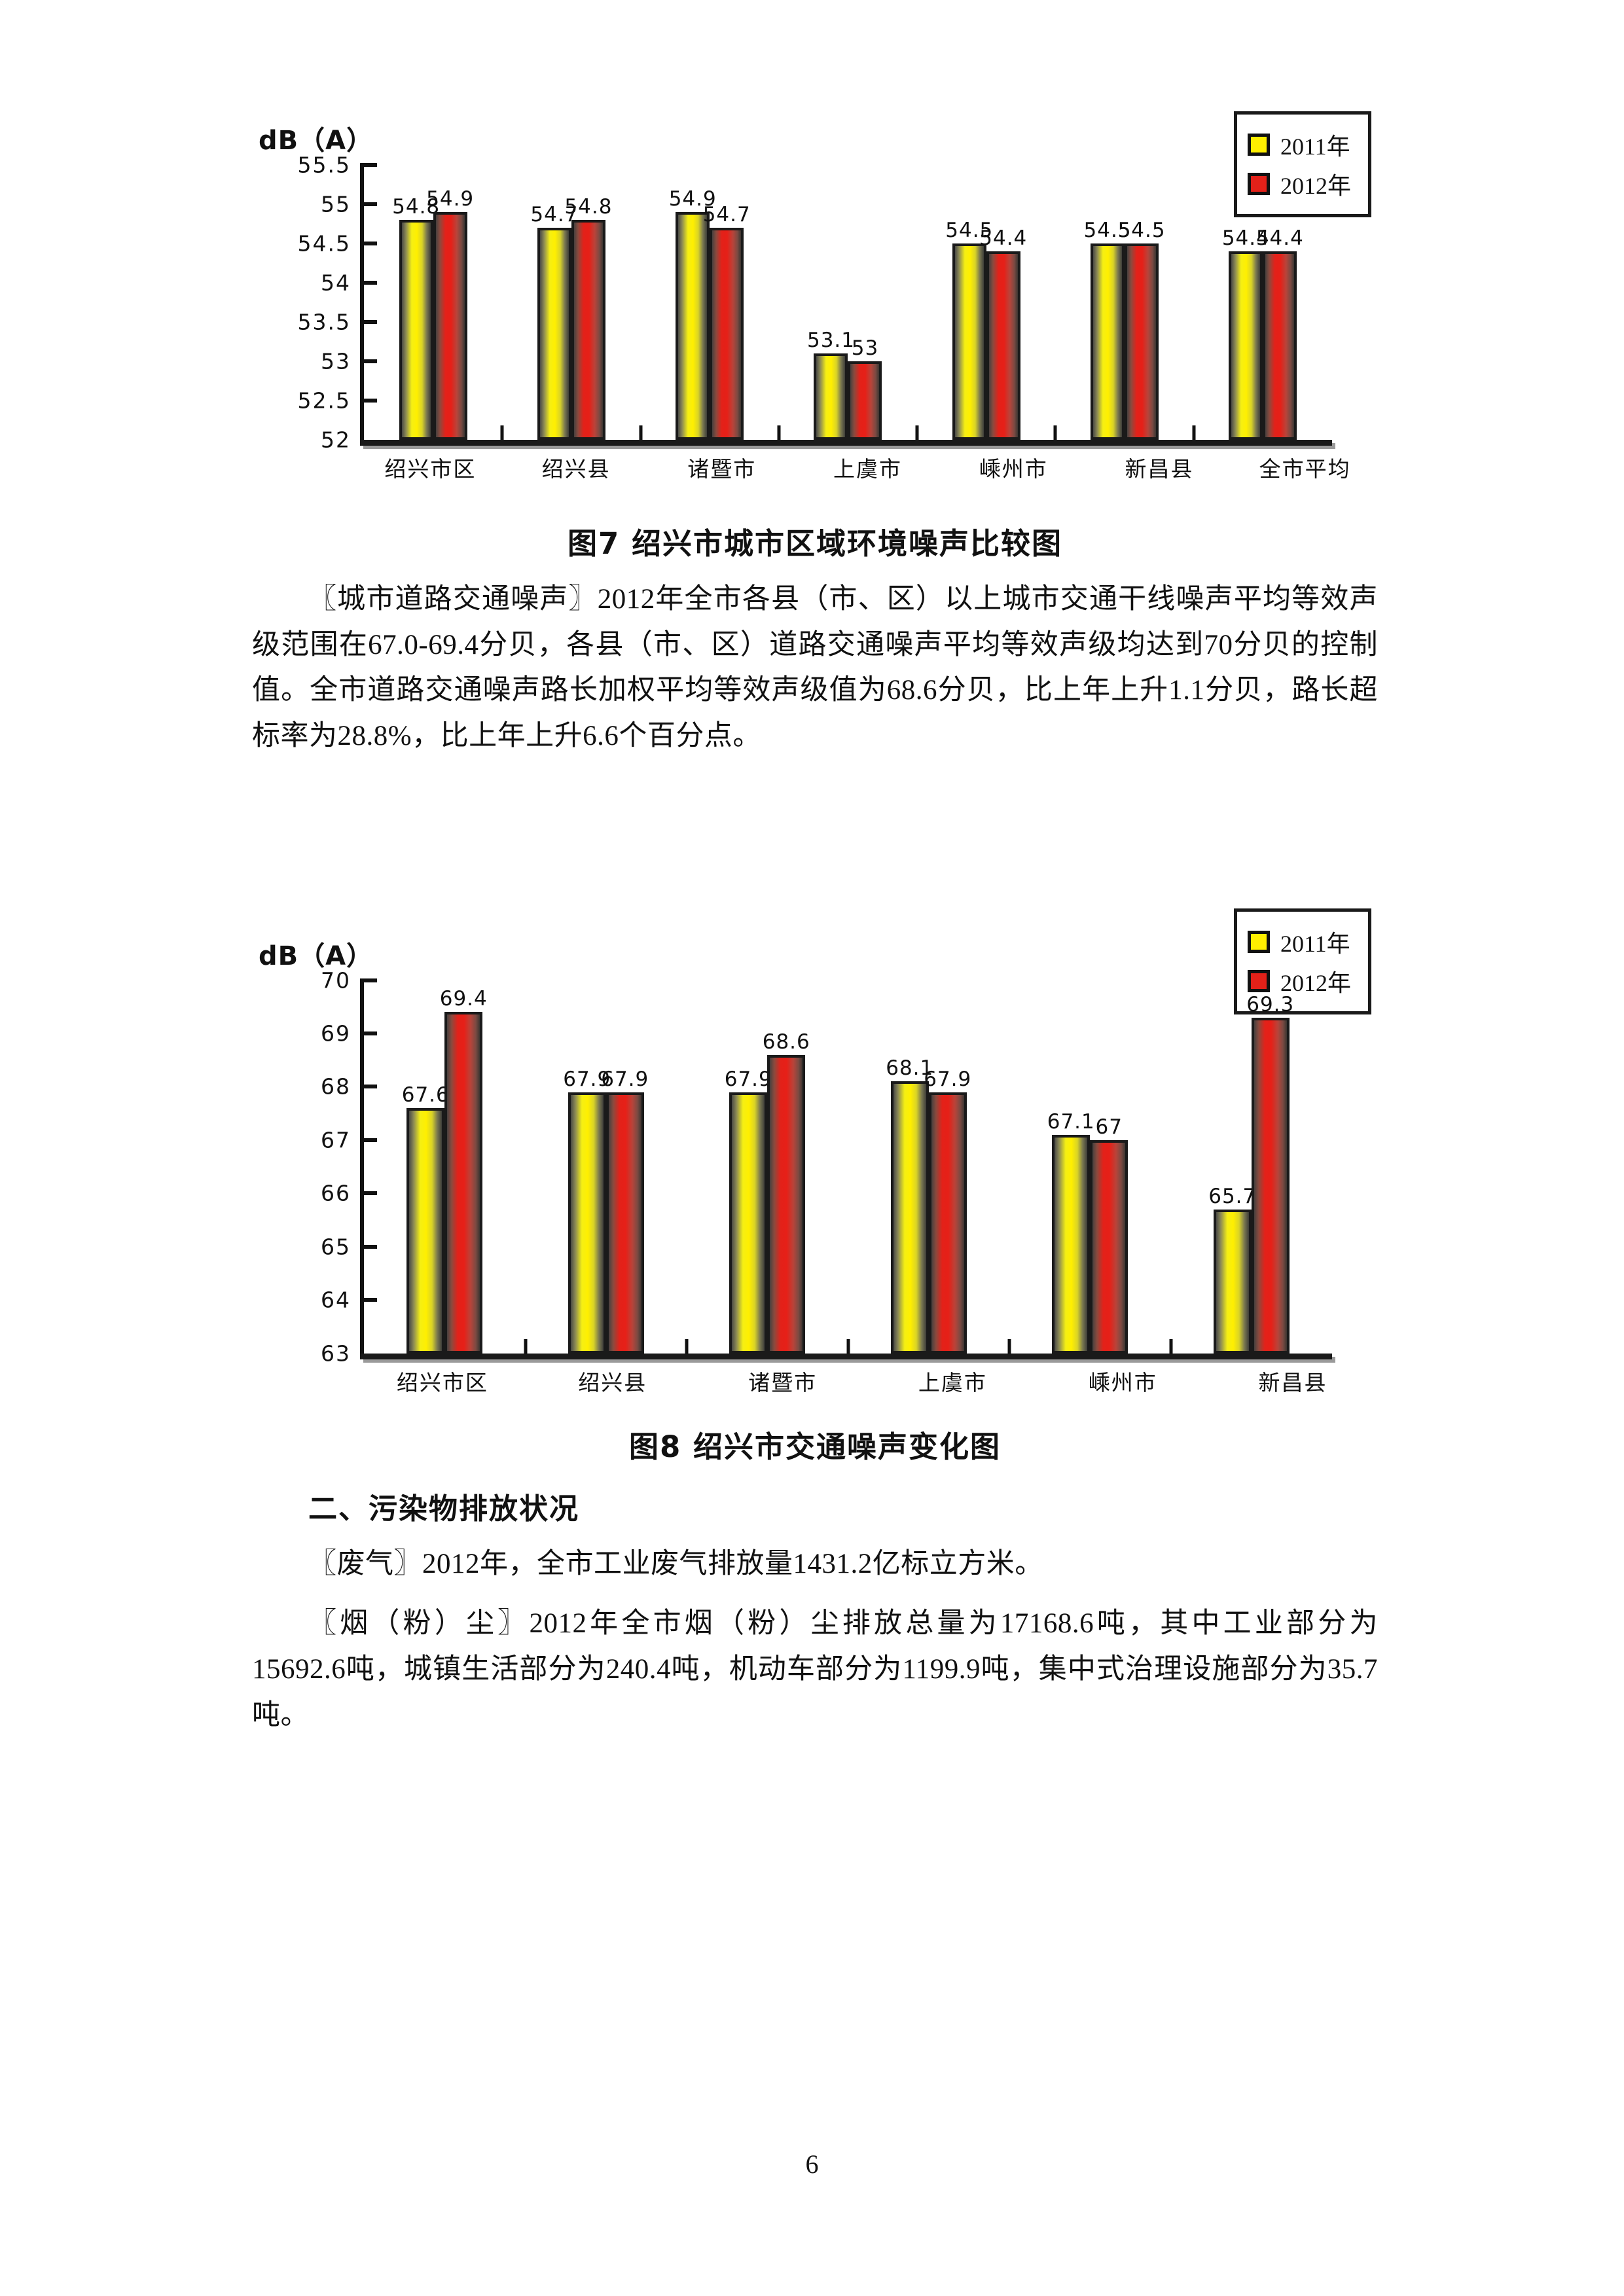 This screenshot has width=1624, height=2296. Describe the element at coordinates (865, 388) in the screenshot. I see `bar-2012年: 53` at that location.